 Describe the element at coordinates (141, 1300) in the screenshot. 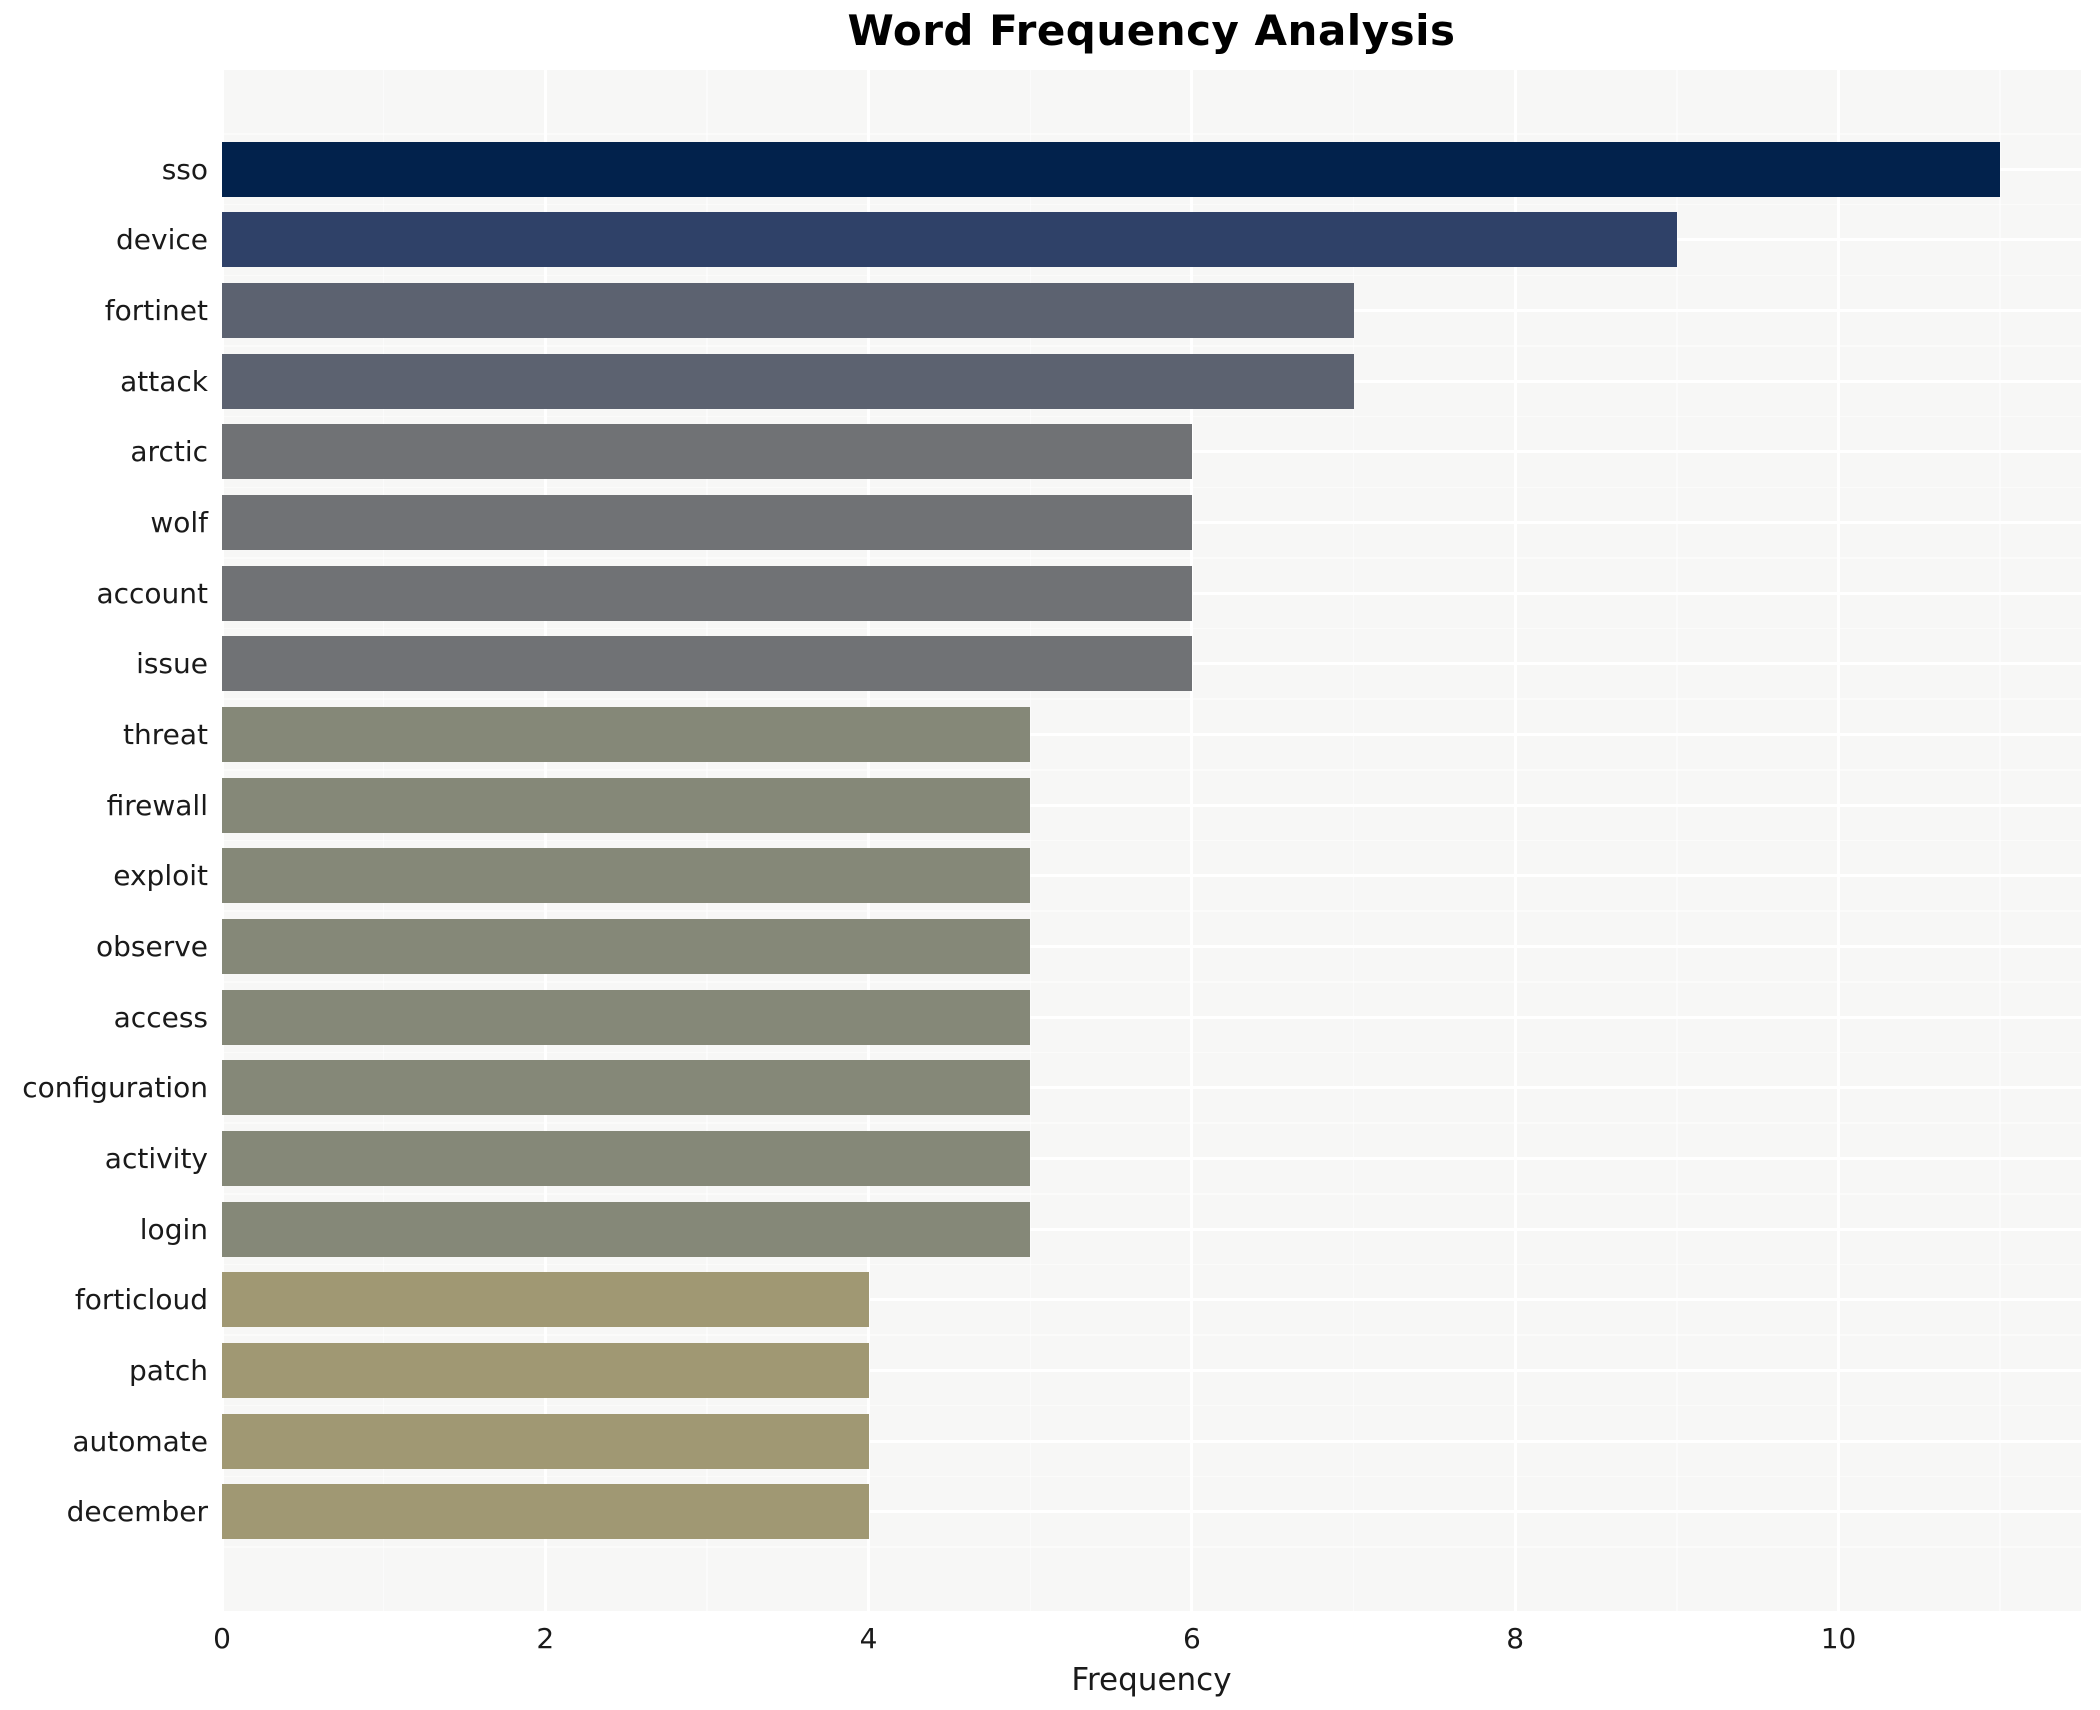

I see `y-tick-label-forticloud: forticloud` at that location.